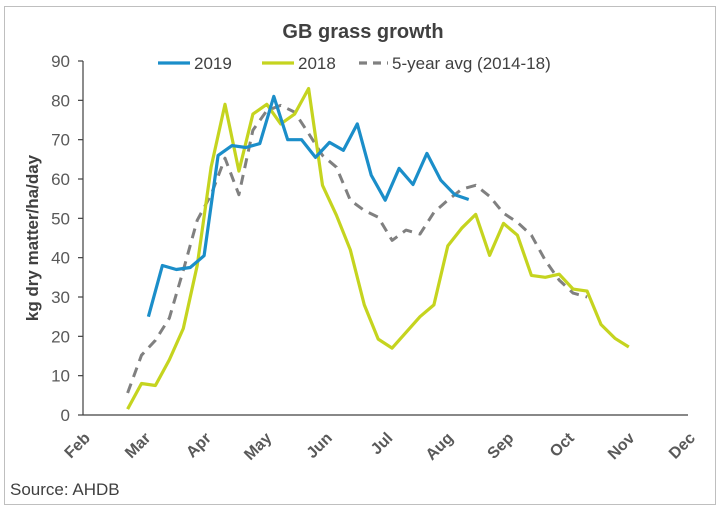 The width and height of the screenshot is (727, 515). What do you see at coordinates (65, 489) in the screenshot?
I see `source-note: Source: AHDB` at bounding box center [65, 489].